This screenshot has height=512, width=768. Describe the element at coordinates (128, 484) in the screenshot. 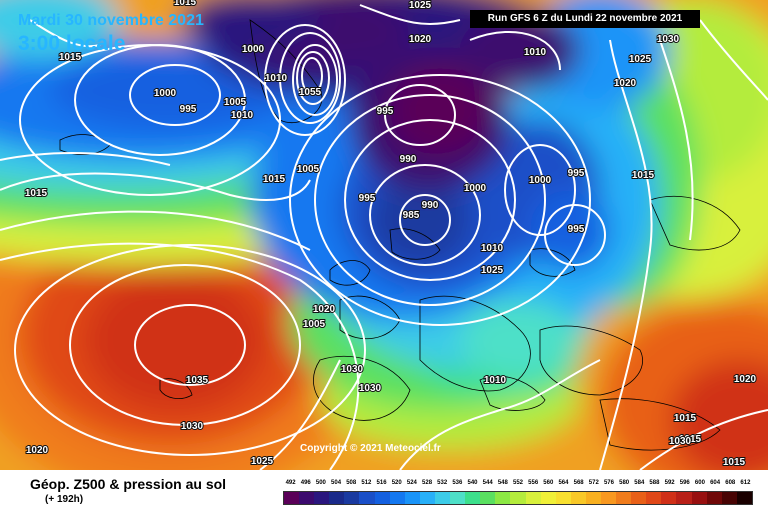

I see `footer-title: Géop. Z500 & pression au sol` at that location.